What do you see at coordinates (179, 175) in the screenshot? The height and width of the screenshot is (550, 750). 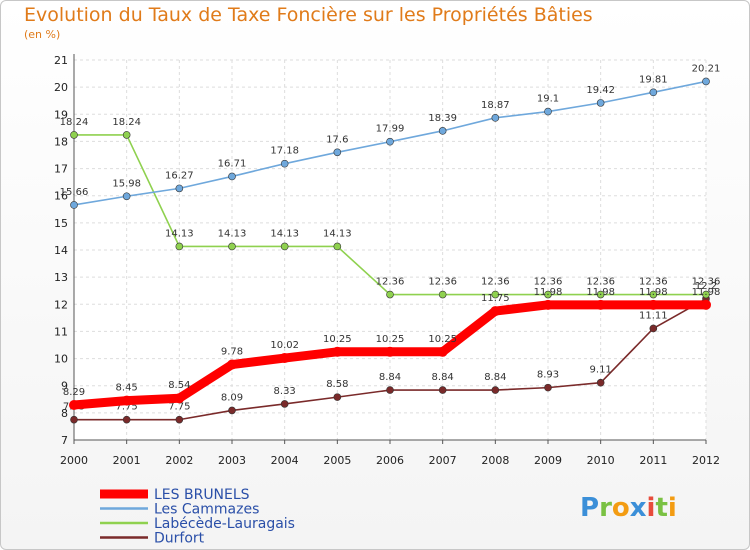 I see `data-label: 16.27` at bounding box center [179, 175].